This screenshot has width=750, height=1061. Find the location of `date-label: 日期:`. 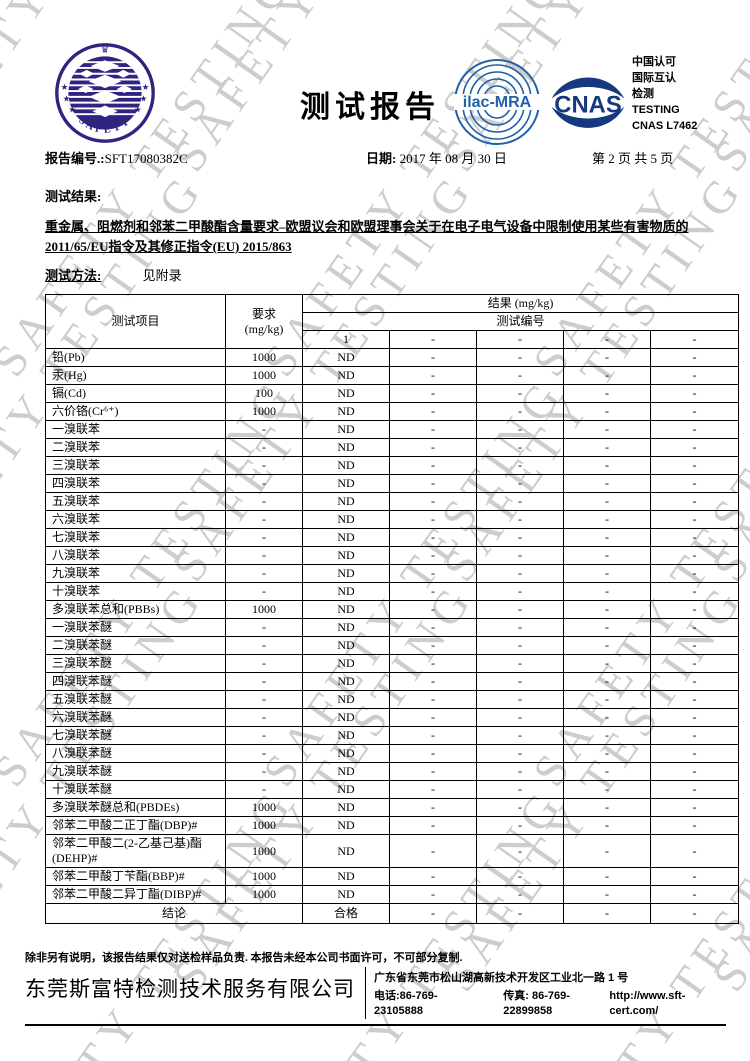

date-label: 日期: is located at coordinates (381, 158).